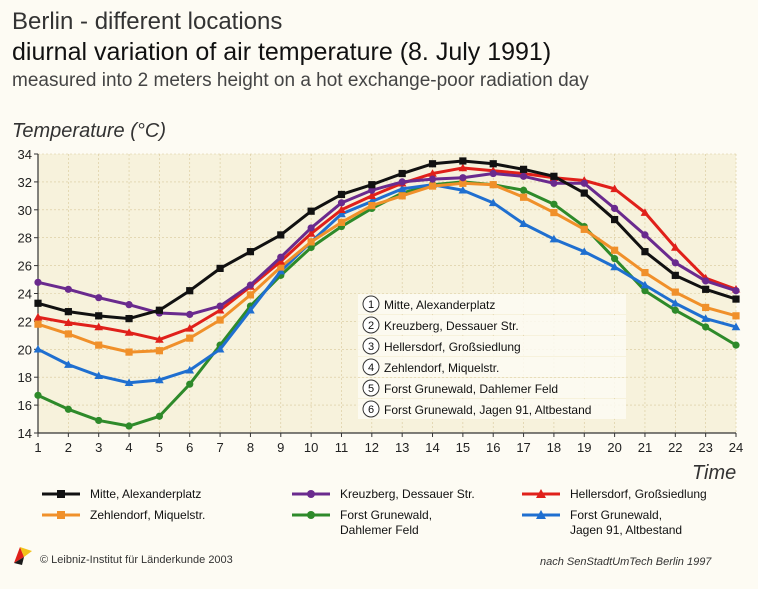  What do you see at coordinates (638, 494) in the screenshot?
I see `legend-label: Hellersdorf, Großsiedlung` at bounding box center [638, 494].